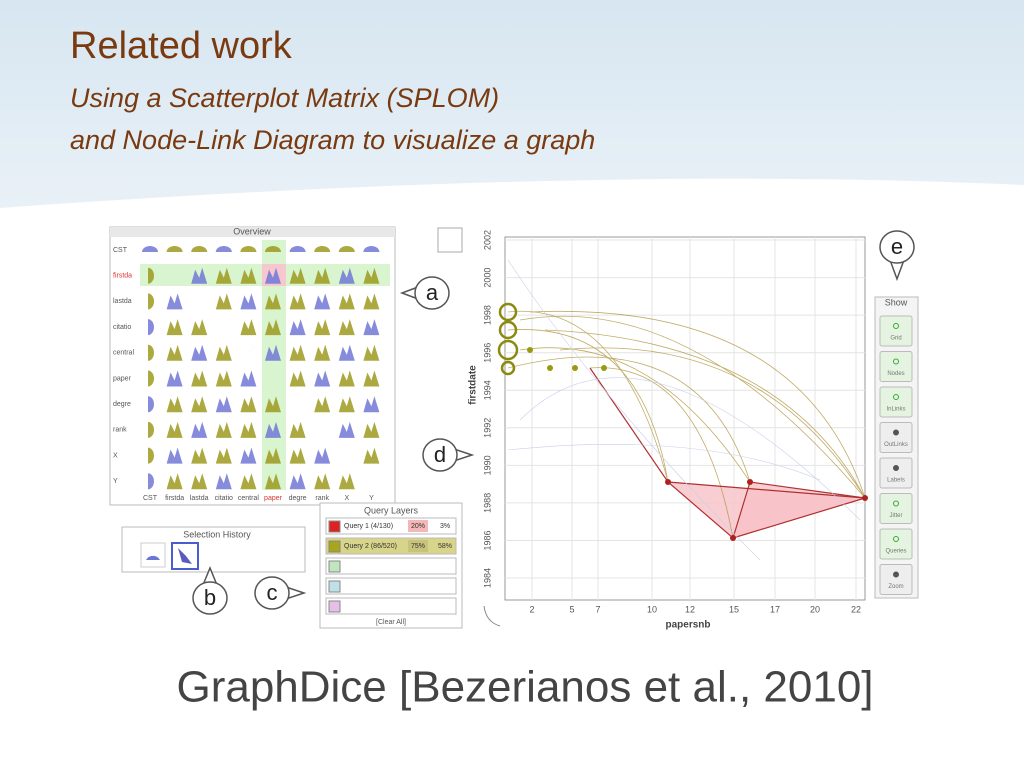 The width and height of the screenshot is (1024, 768). I want to click on query-layers-title: Query Layers, so click(391, 510).